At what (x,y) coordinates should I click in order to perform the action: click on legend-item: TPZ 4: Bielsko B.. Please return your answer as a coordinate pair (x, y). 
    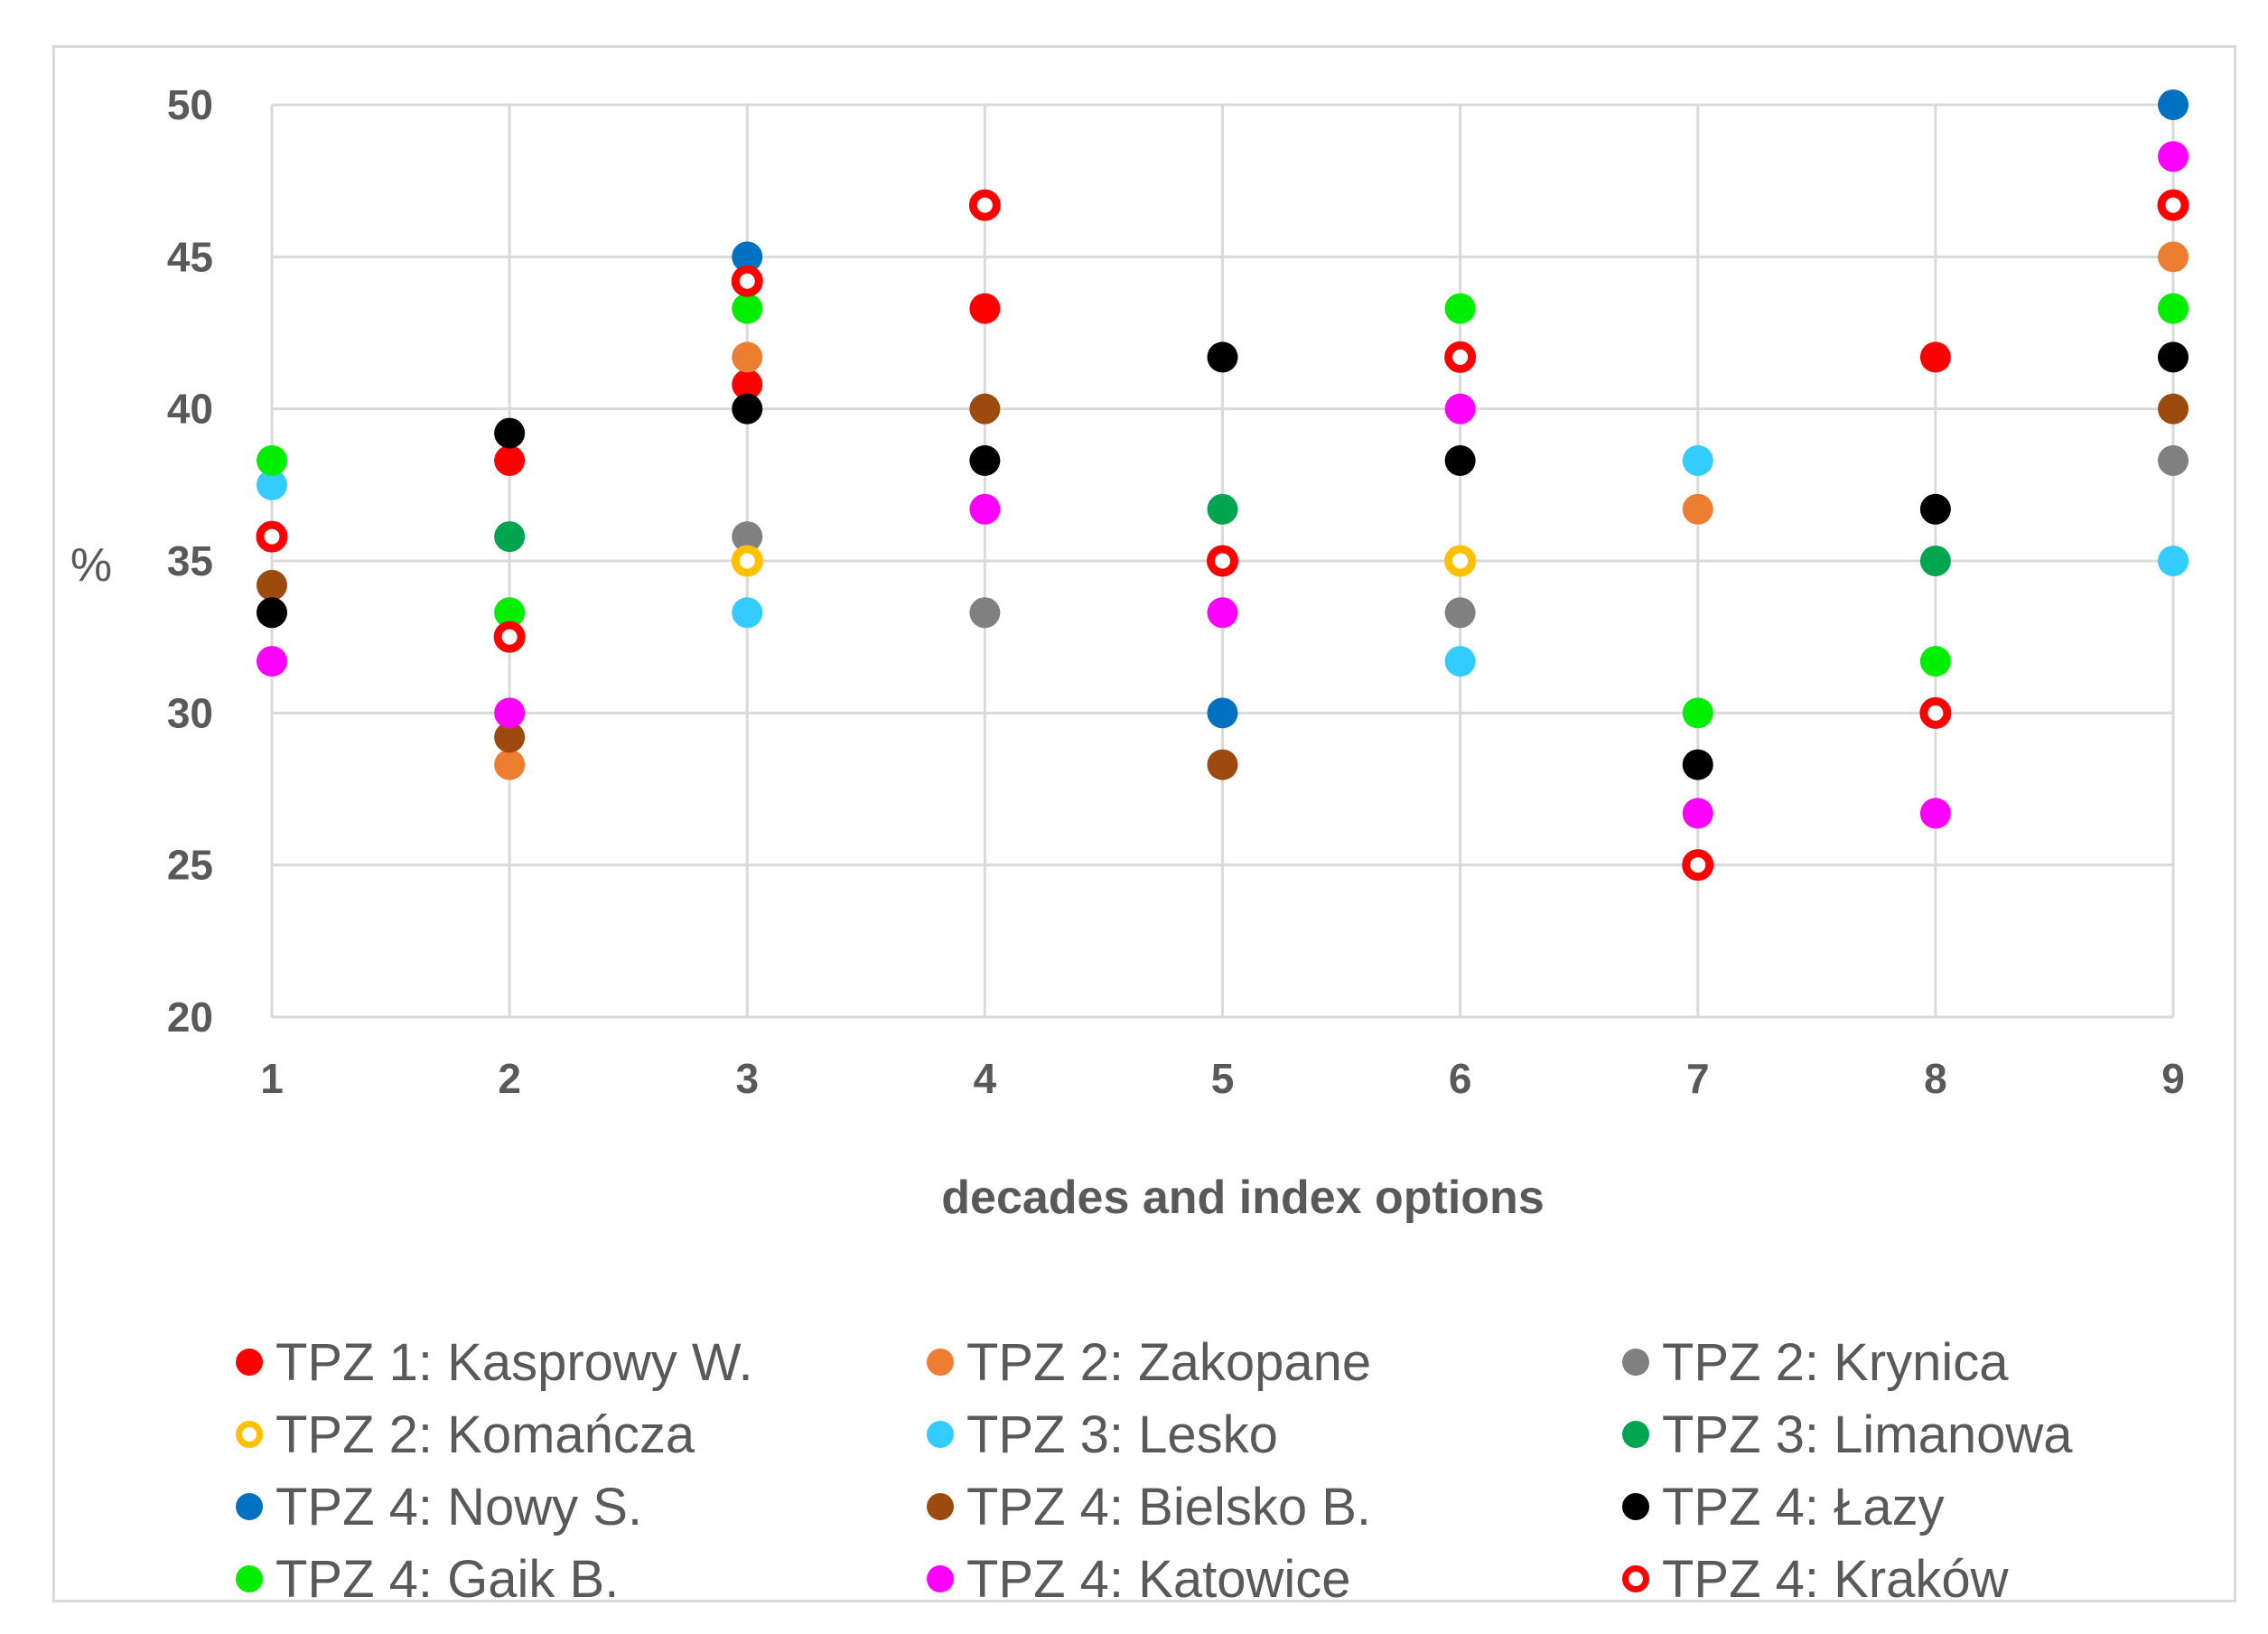
    Looking at the image, I should click on (1149, 1507).